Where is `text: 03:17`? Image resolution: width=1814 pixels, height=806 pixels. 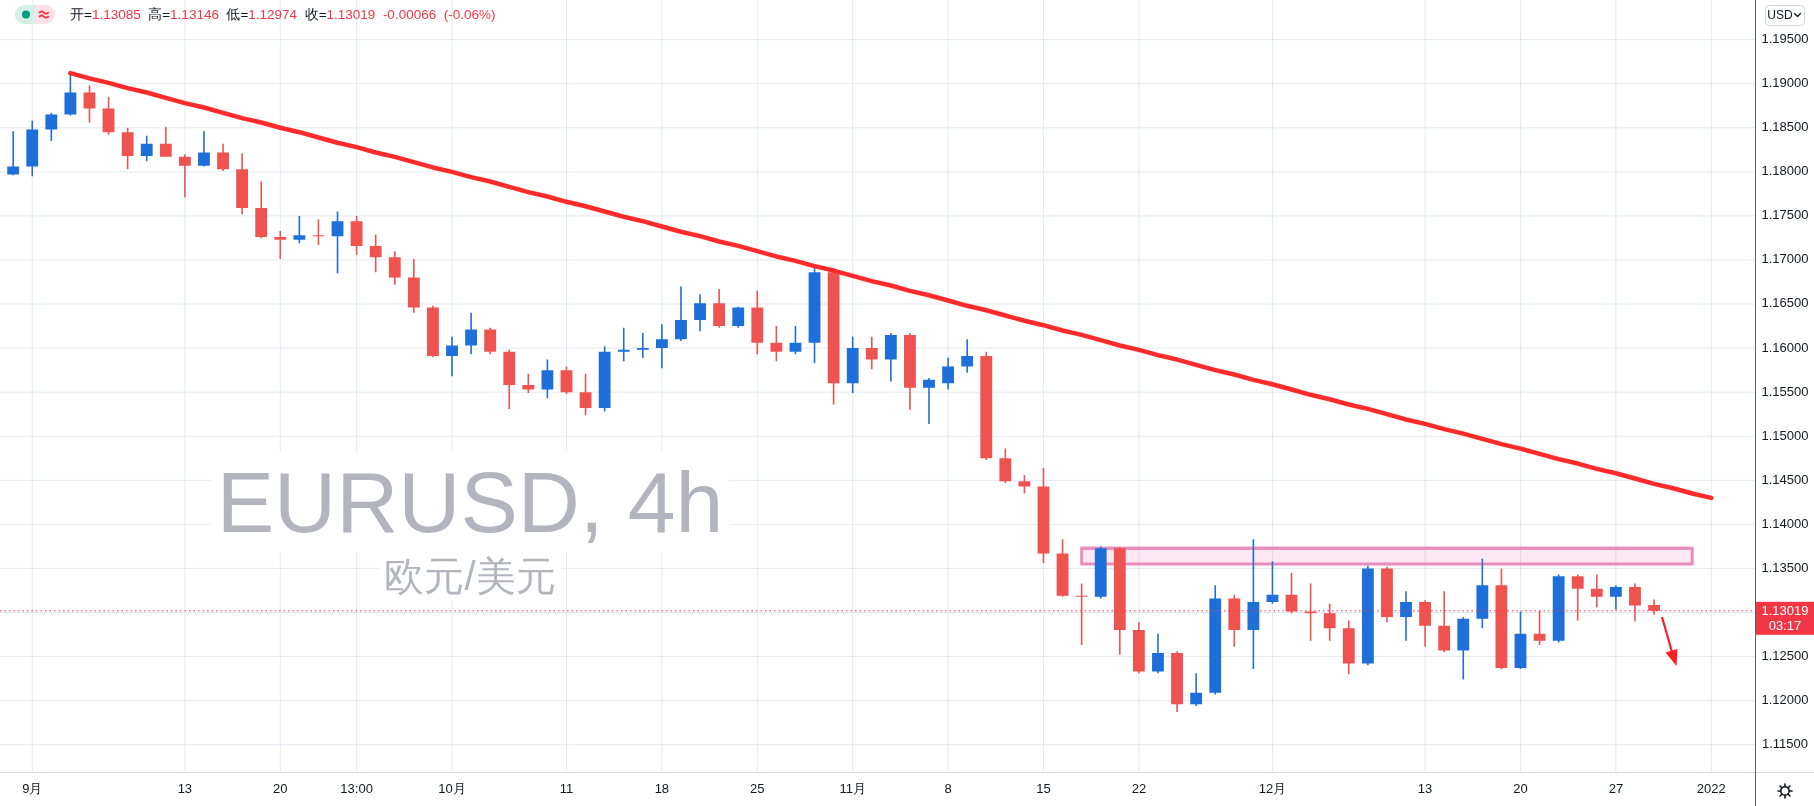
text: 03:17 is located at coordinates (1785, 626).